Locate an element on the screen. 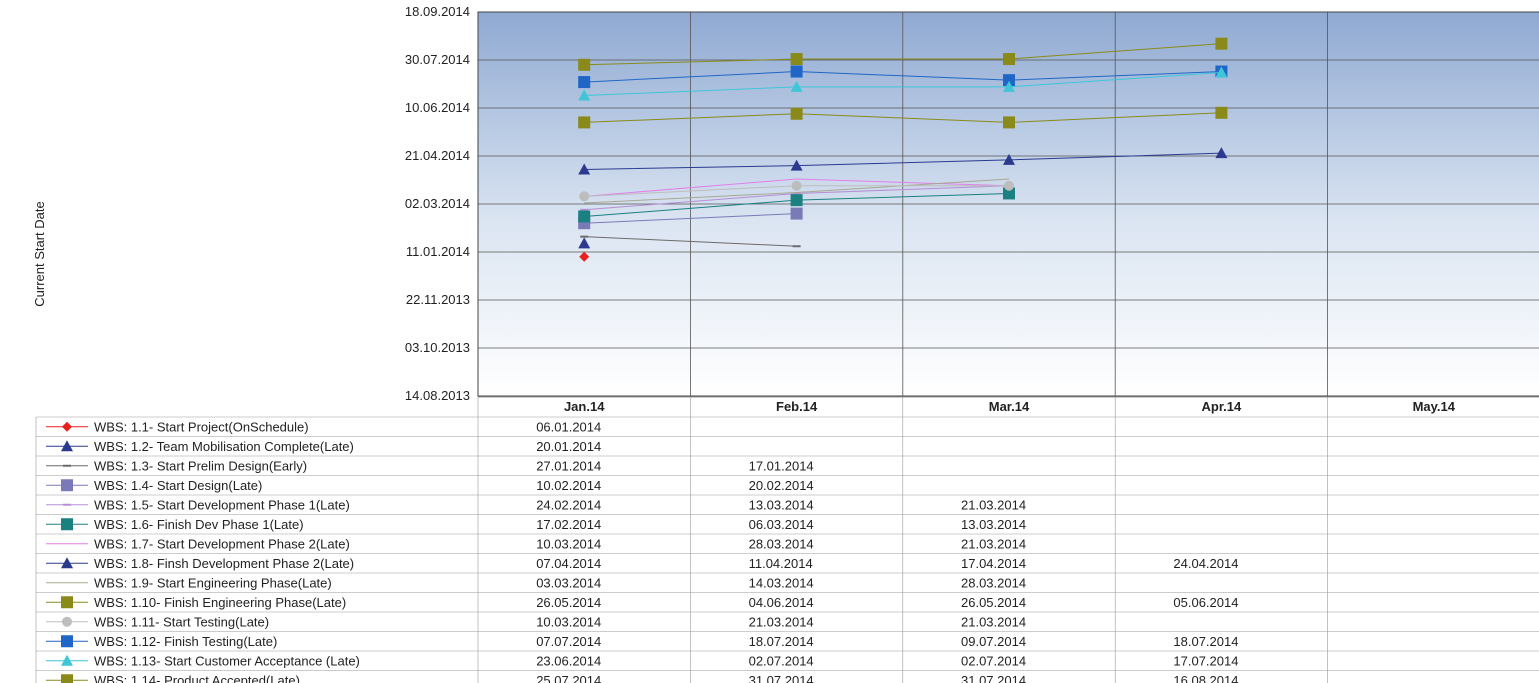 The image size is (1539, 683). table-cell: 11.04.2014 is located at coordinates (781, 563).